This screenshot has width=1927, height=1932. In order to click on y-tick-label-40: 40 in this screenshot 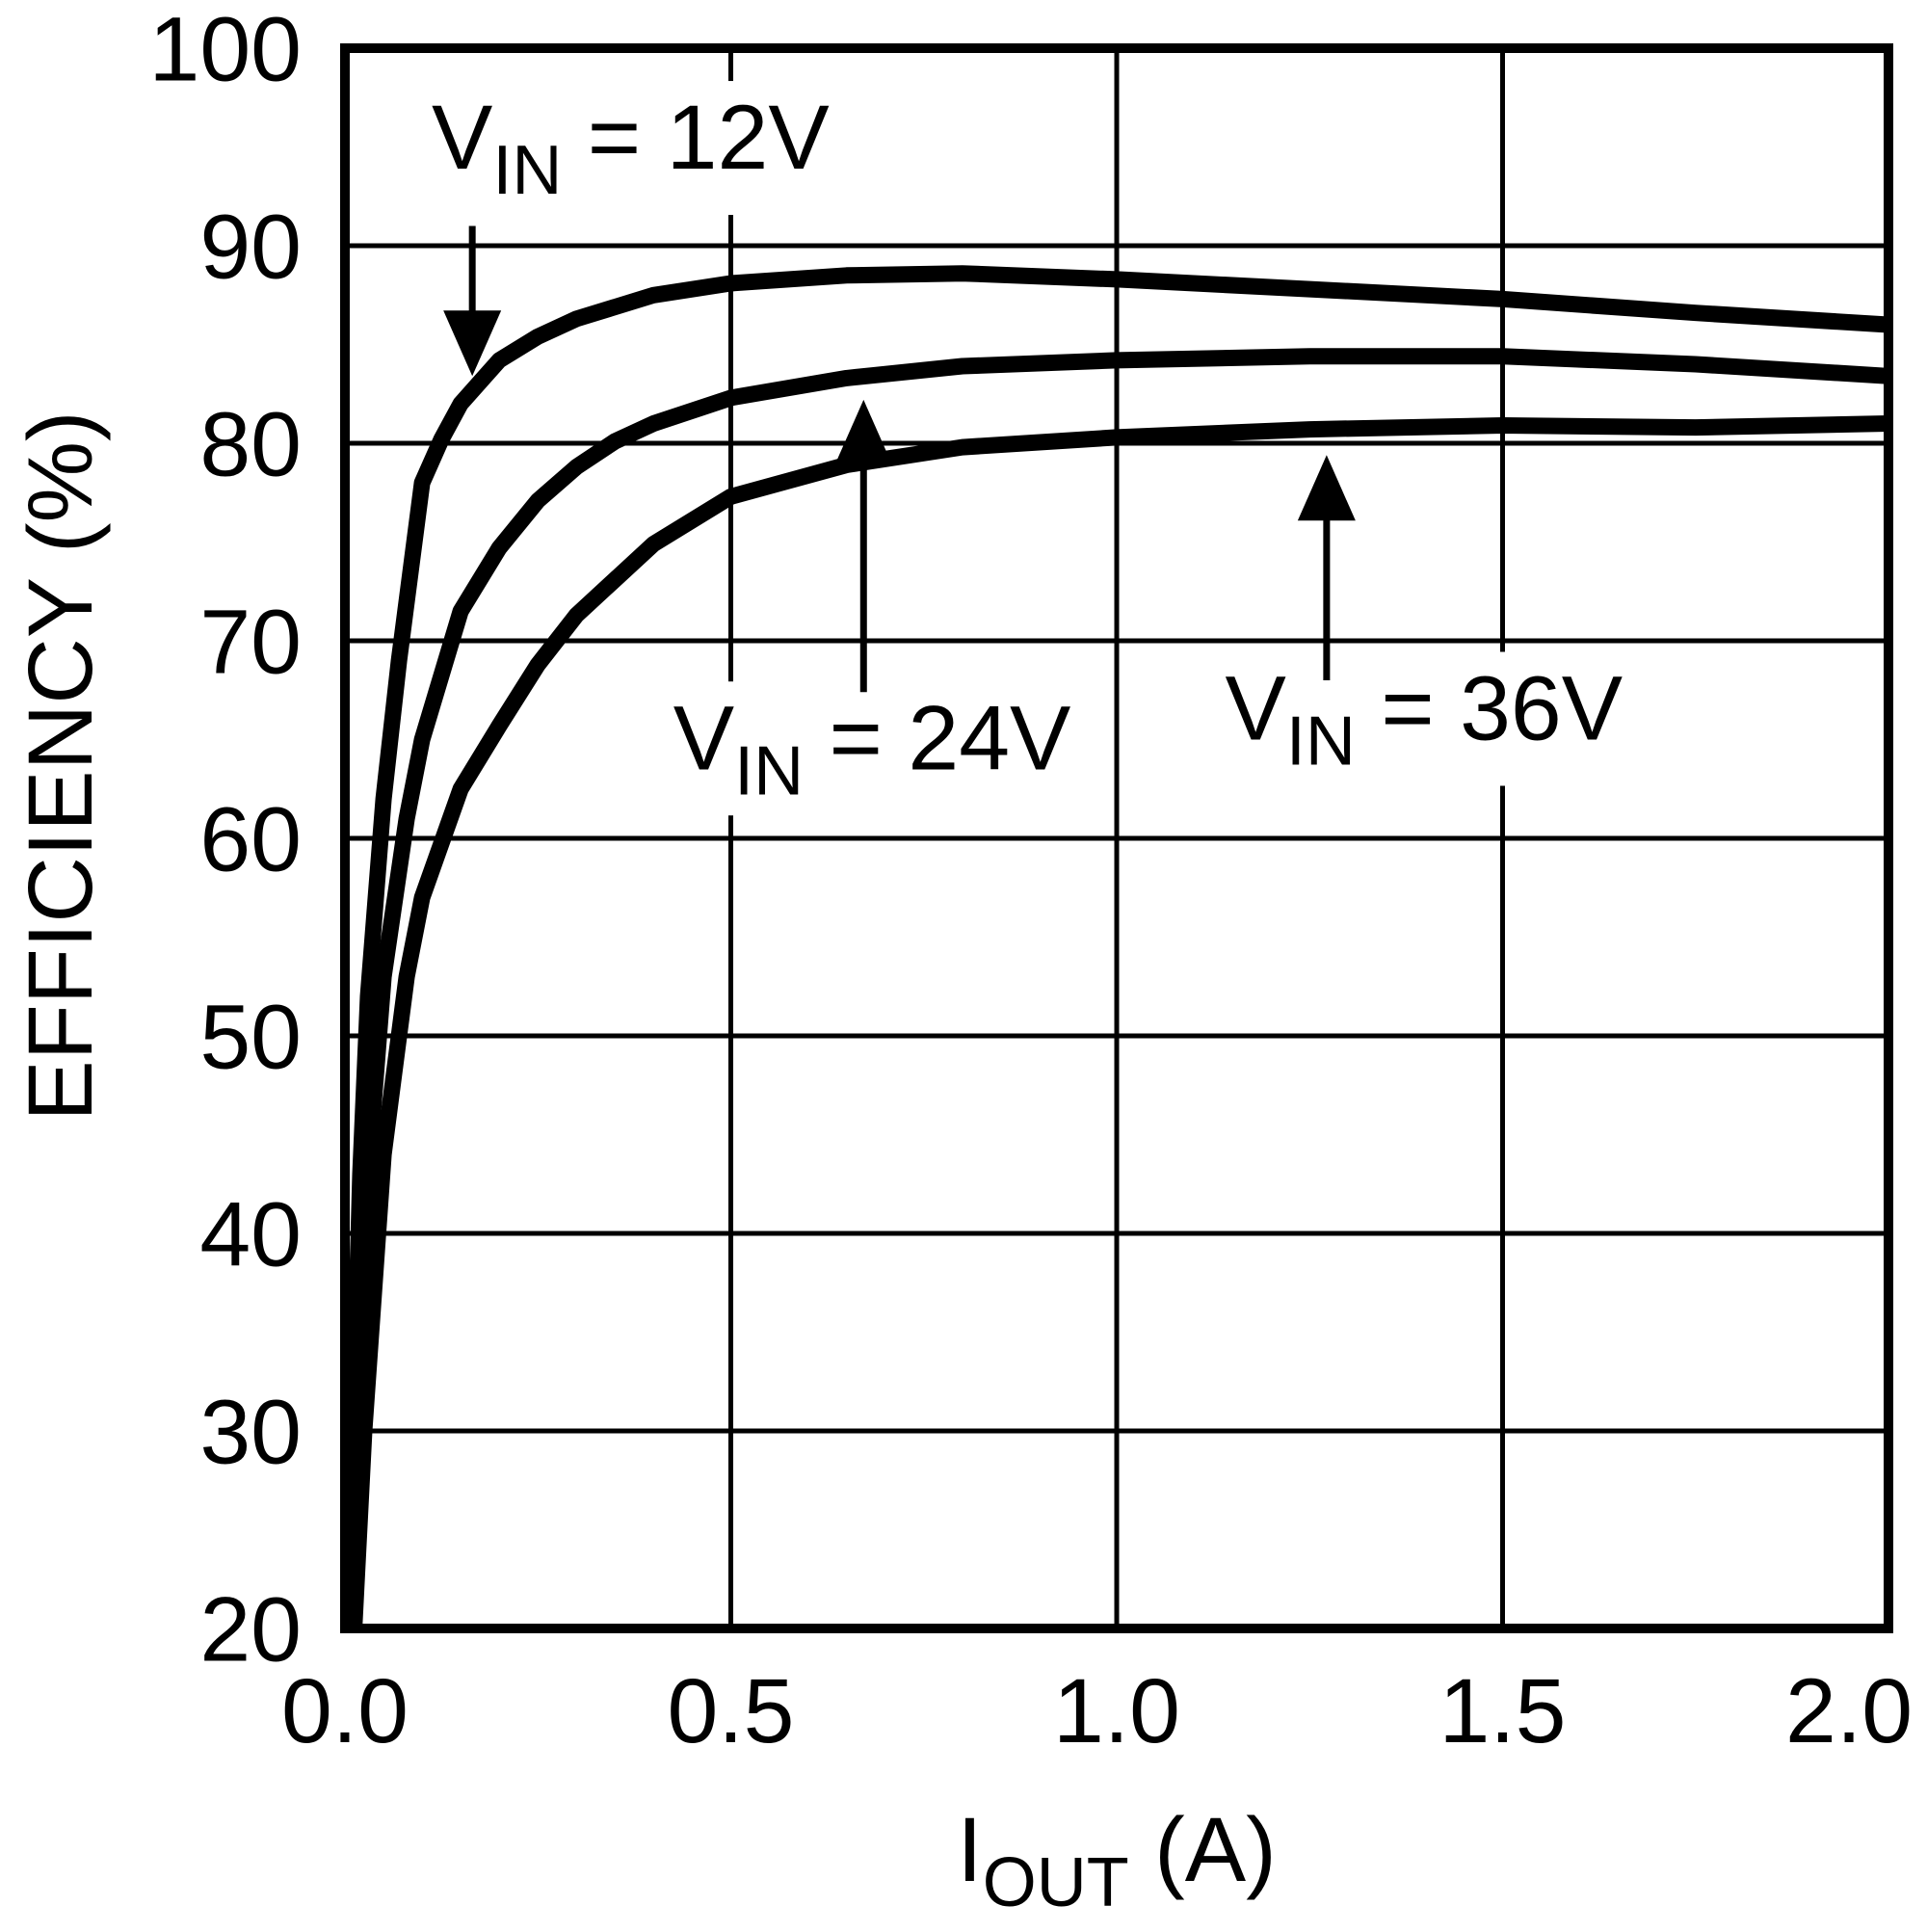, I will do `click(250, 1234)`.